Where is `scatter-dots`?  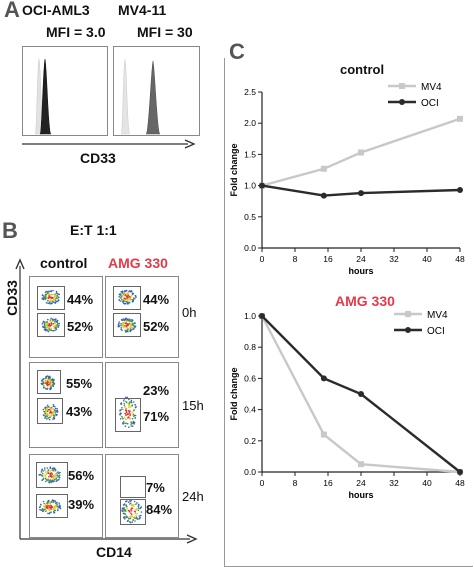 scatter-dots is located at coordinates (49, 398).